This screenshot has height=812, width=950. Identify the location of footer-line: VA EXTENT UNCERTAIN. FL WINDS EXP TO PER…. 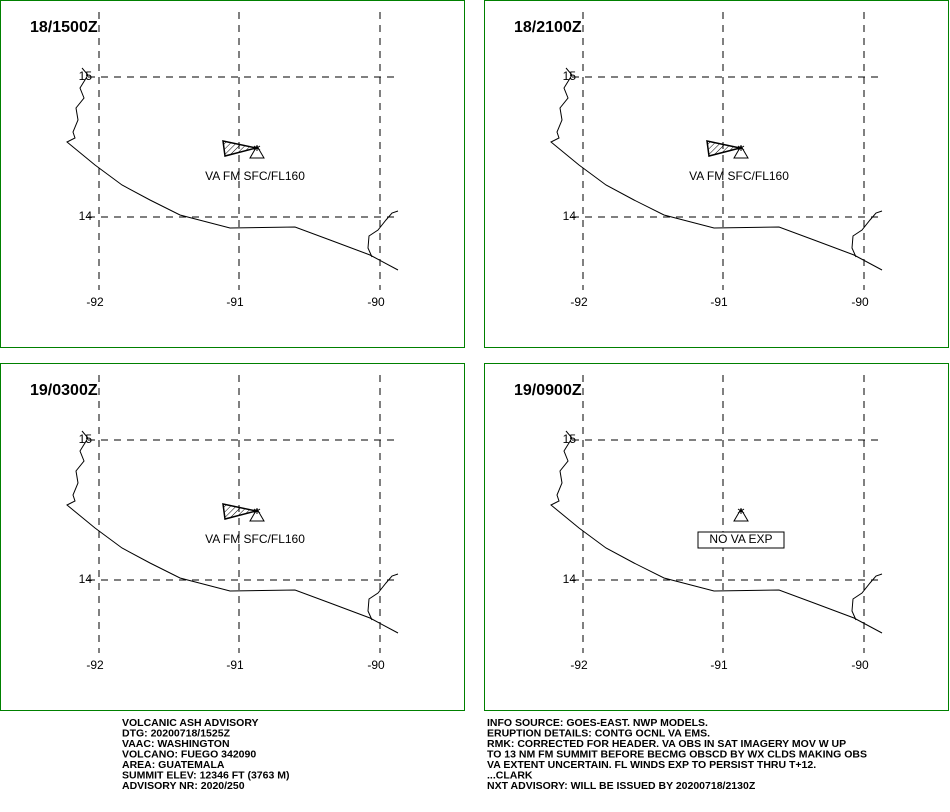
(651, 765).